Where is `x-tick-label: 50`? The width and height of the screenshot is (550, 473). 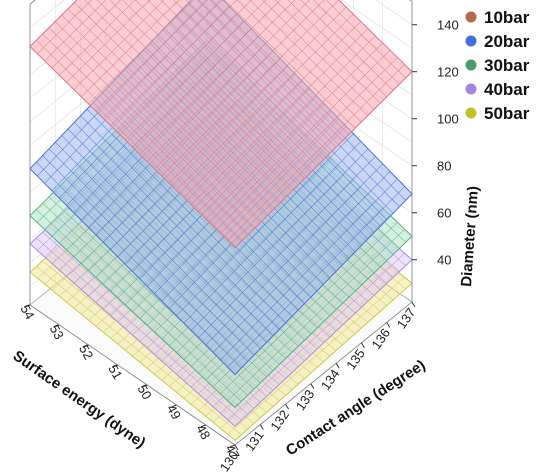
x-tick-label: 50 is located at coordinates (145, 392).